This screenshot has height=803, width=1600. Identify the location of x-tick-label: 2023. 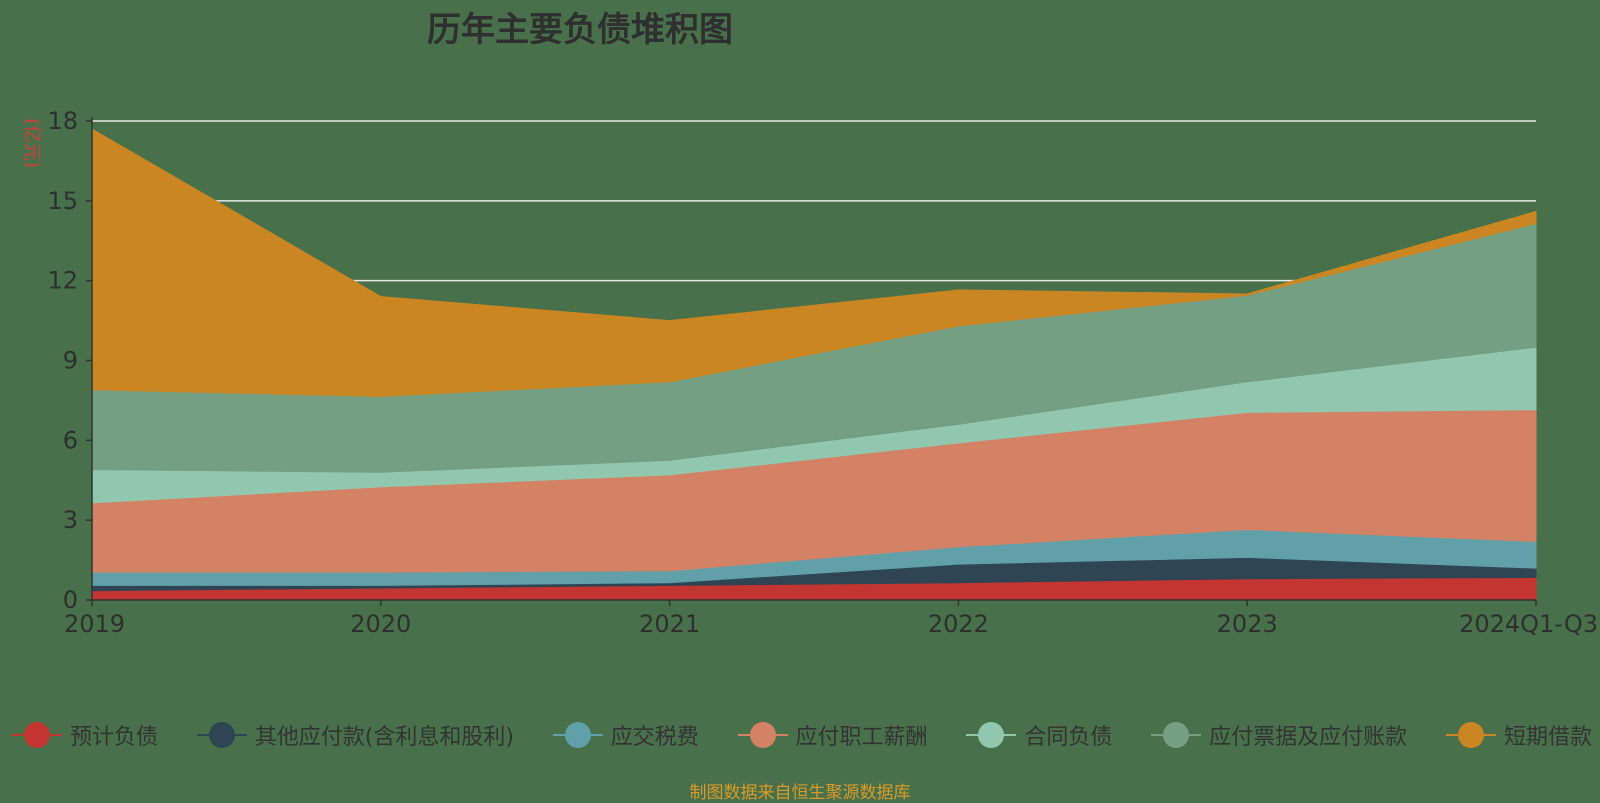
(1247, 624).